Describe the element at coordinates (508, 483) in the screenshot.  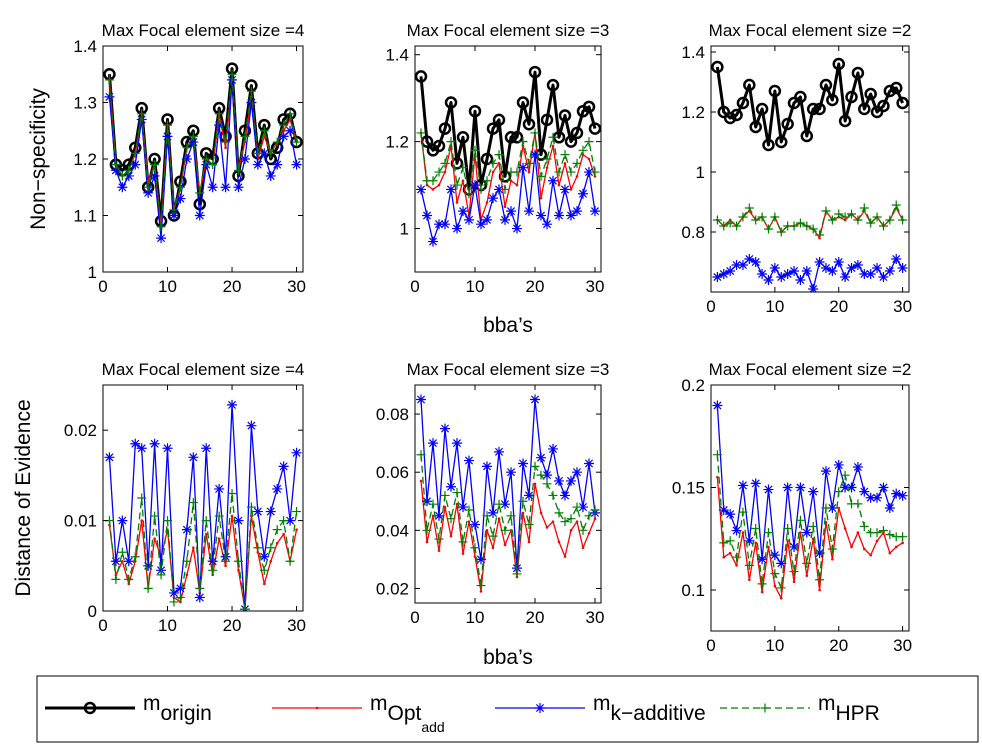
I see `series-line-m_k-additive` at that location.